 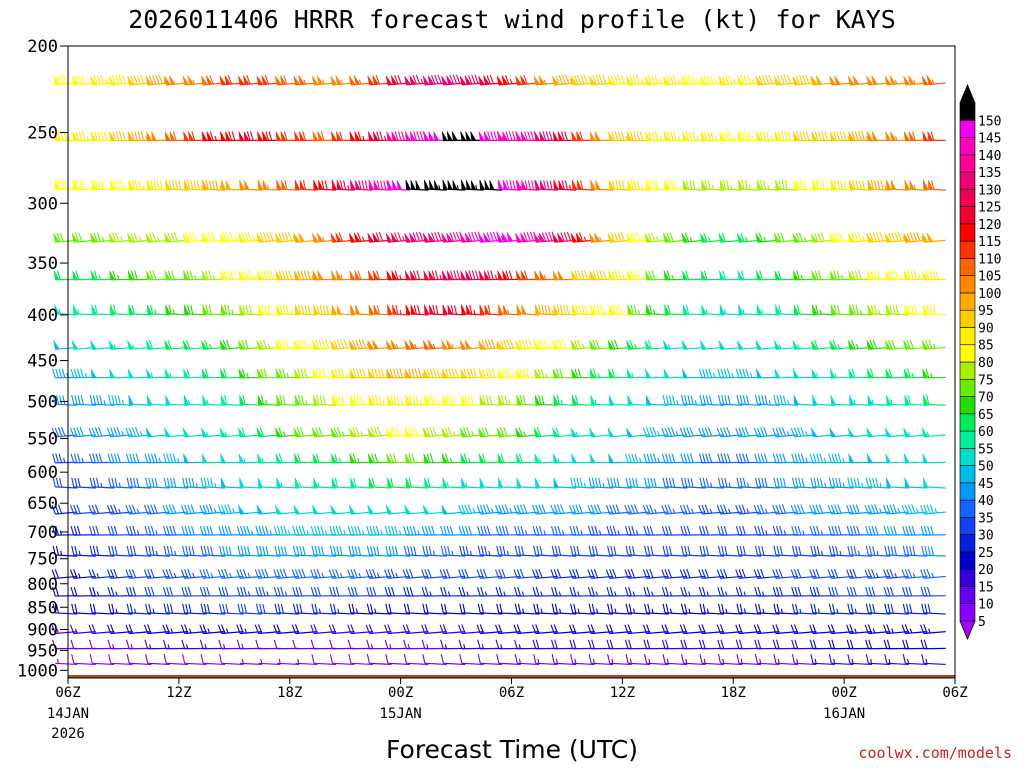 I want to click on y-tick-label: 500, so click(x=42, y=402).